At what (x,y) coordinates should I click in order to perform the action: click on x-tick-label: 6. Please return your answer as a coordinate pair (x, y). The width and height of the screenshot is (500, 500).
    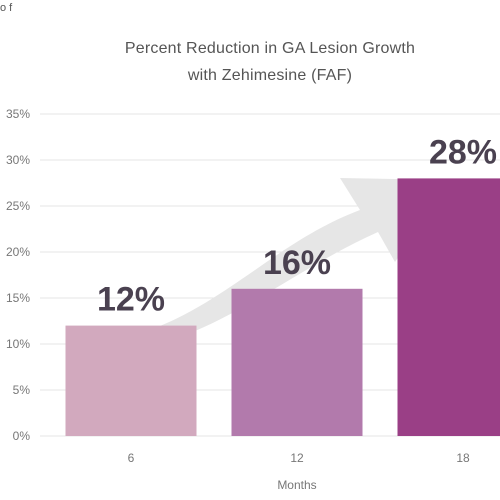
    Looking at the image, I should click on (131, 458).